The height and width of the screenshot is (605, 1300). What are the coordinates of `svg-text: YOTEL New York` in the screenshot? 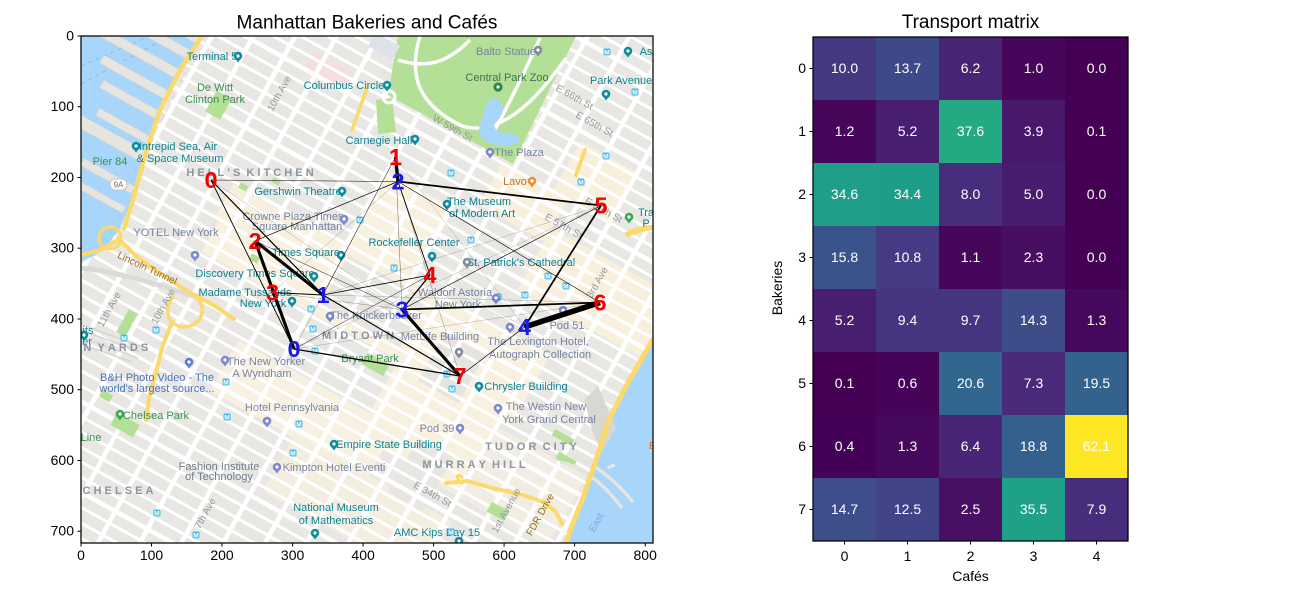 It's located at (176, 233).